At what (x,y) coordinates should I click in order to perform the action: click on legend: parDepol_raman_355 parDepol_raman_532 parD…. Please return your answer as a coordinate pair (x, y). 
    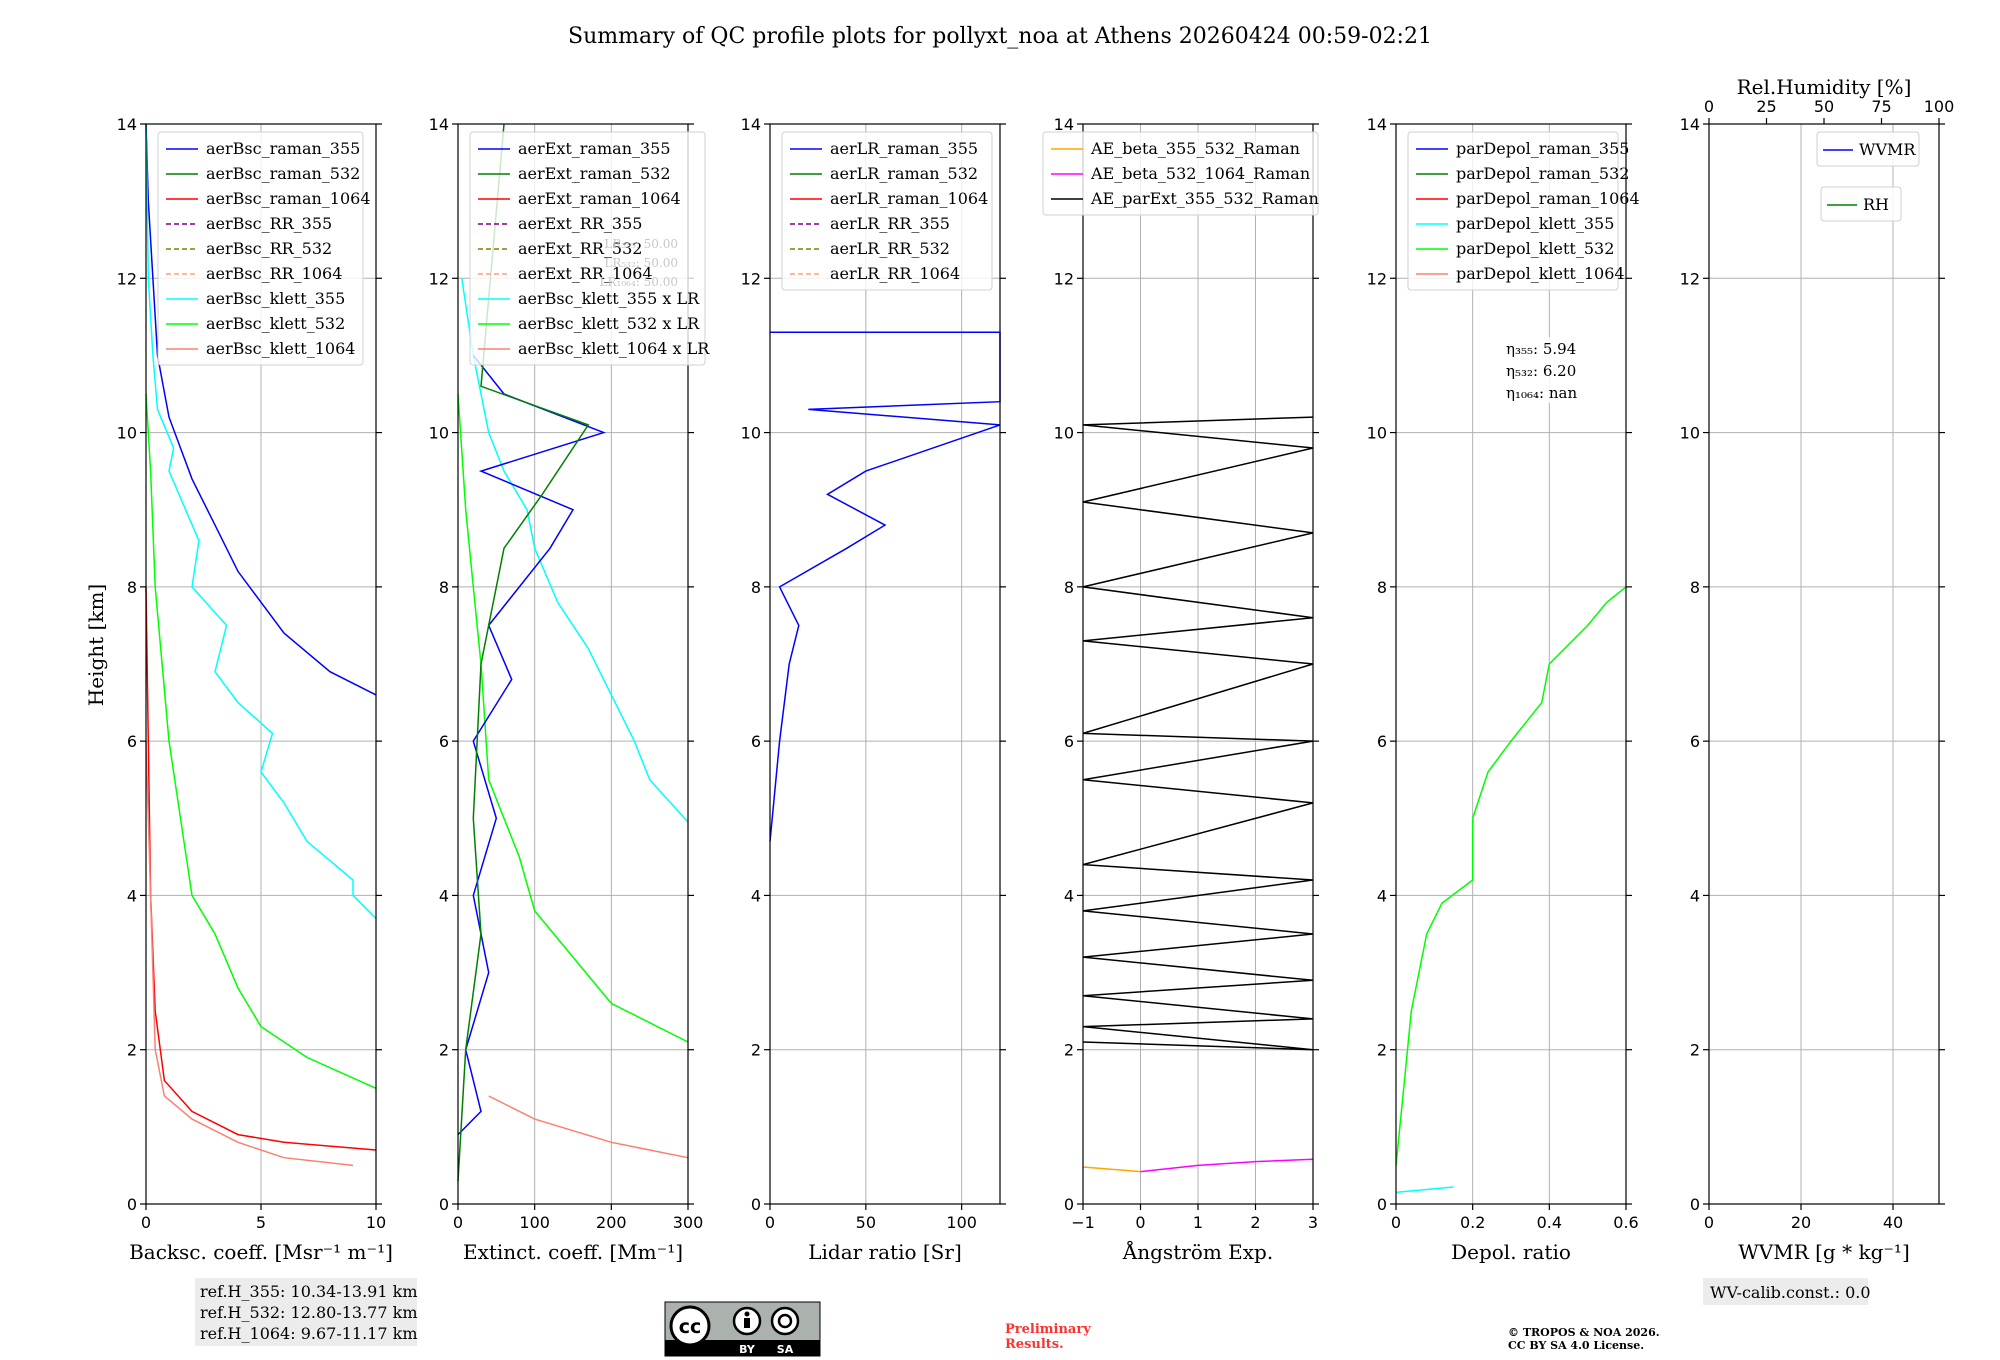
    Looking at the image, I should click on (1523, 211).